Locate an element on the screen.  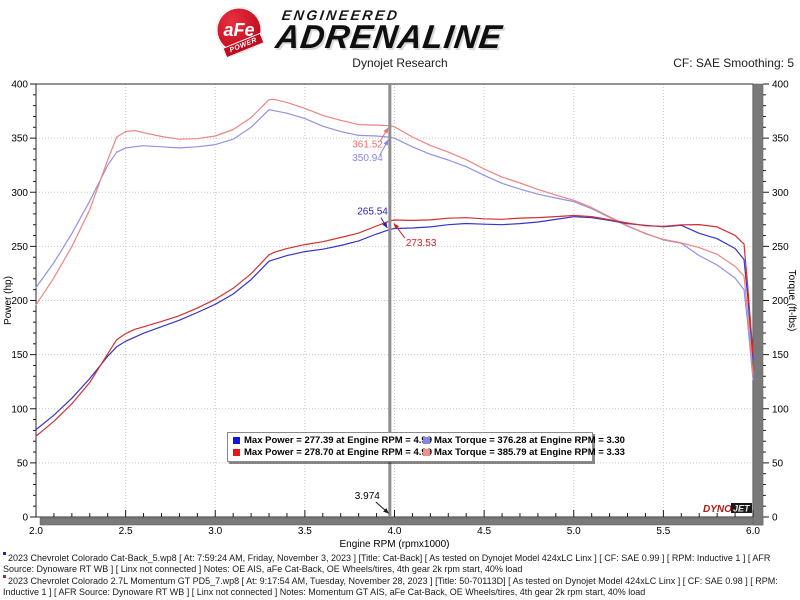
legend-entry: Max Torque = 385.79 at Engine RPM = 3.33 is located at coordinates (524, 452).